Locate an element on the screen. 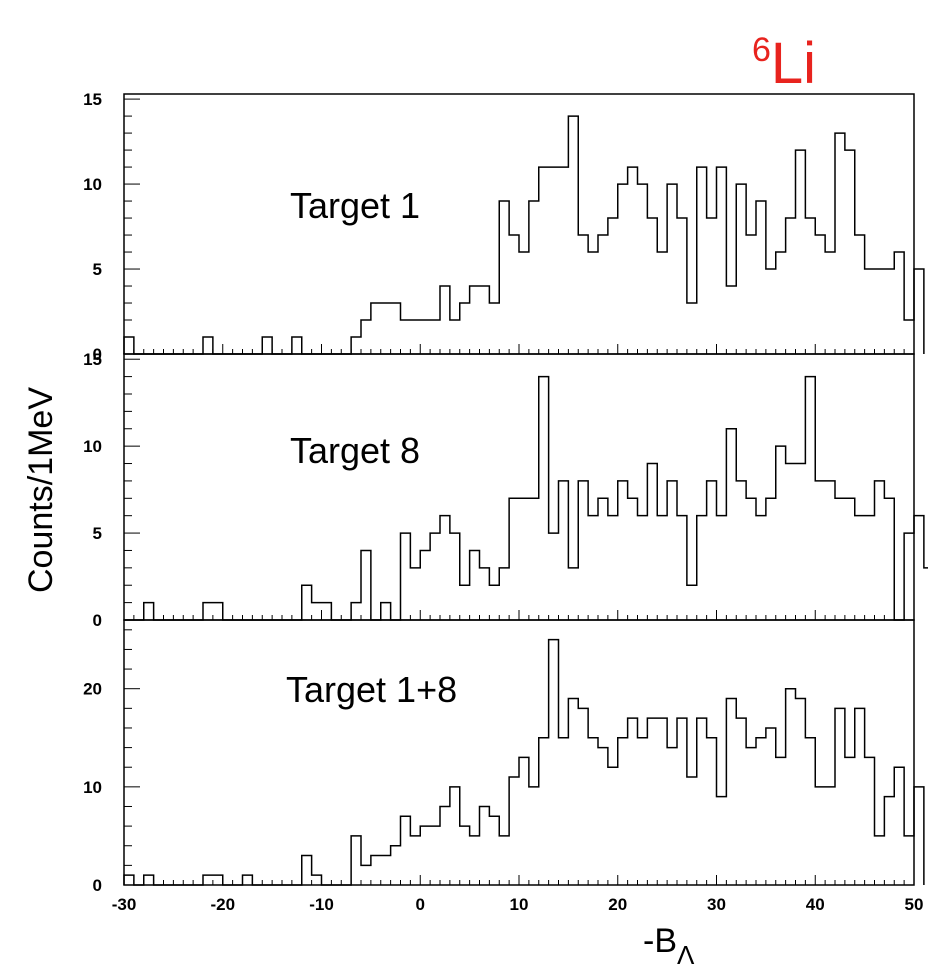 The height and width of the screenshot is (970, 928). x-tick-label: 20 is located at coordinates (617, 904).